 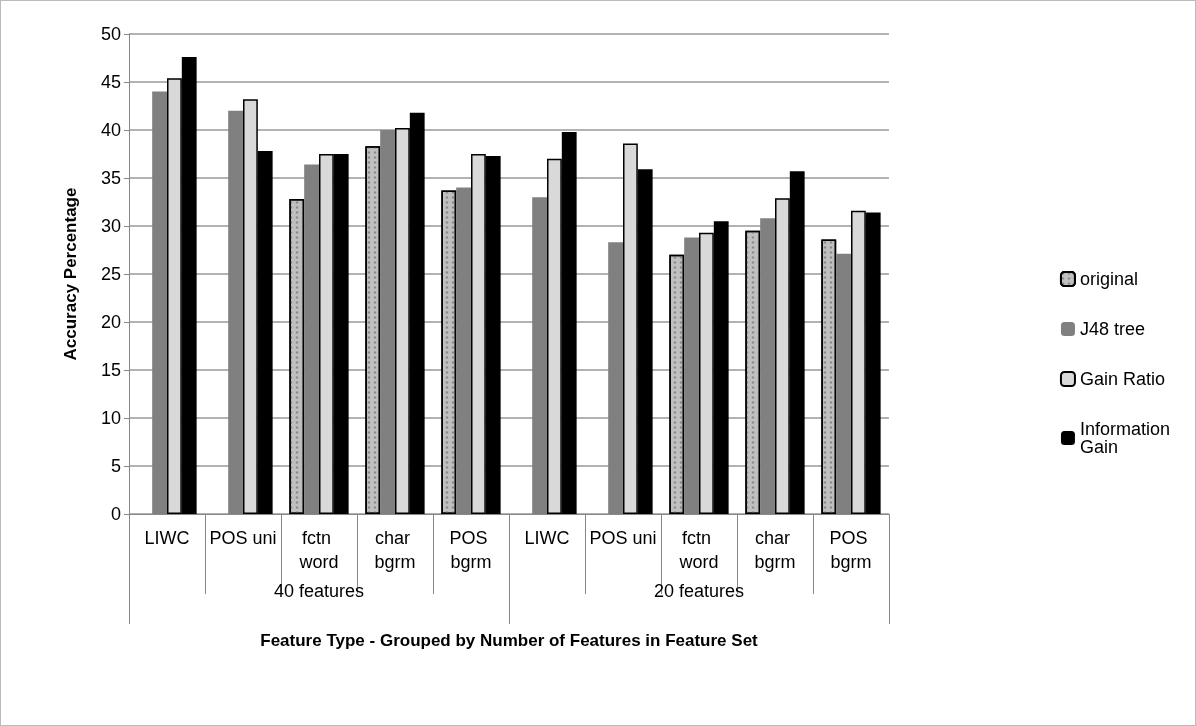 What do you see at coordinates (110, 274) in the screenshot?
I see `y-tick-label: 25` at bounding box center [110, 274].